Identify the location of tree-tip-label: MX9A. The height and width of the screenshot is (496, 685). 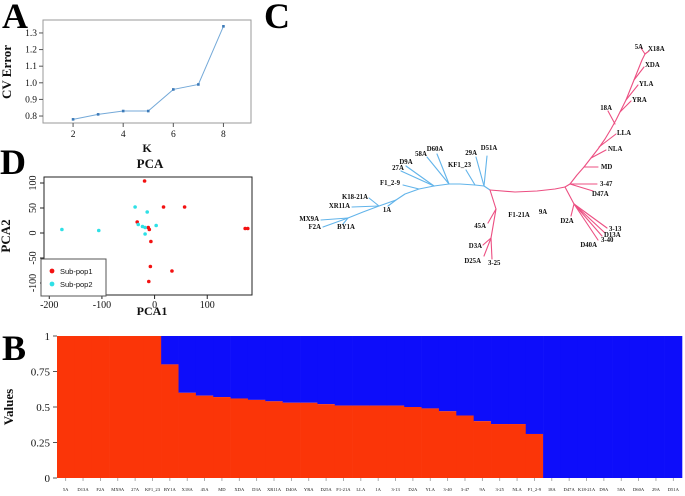
(309, 219).